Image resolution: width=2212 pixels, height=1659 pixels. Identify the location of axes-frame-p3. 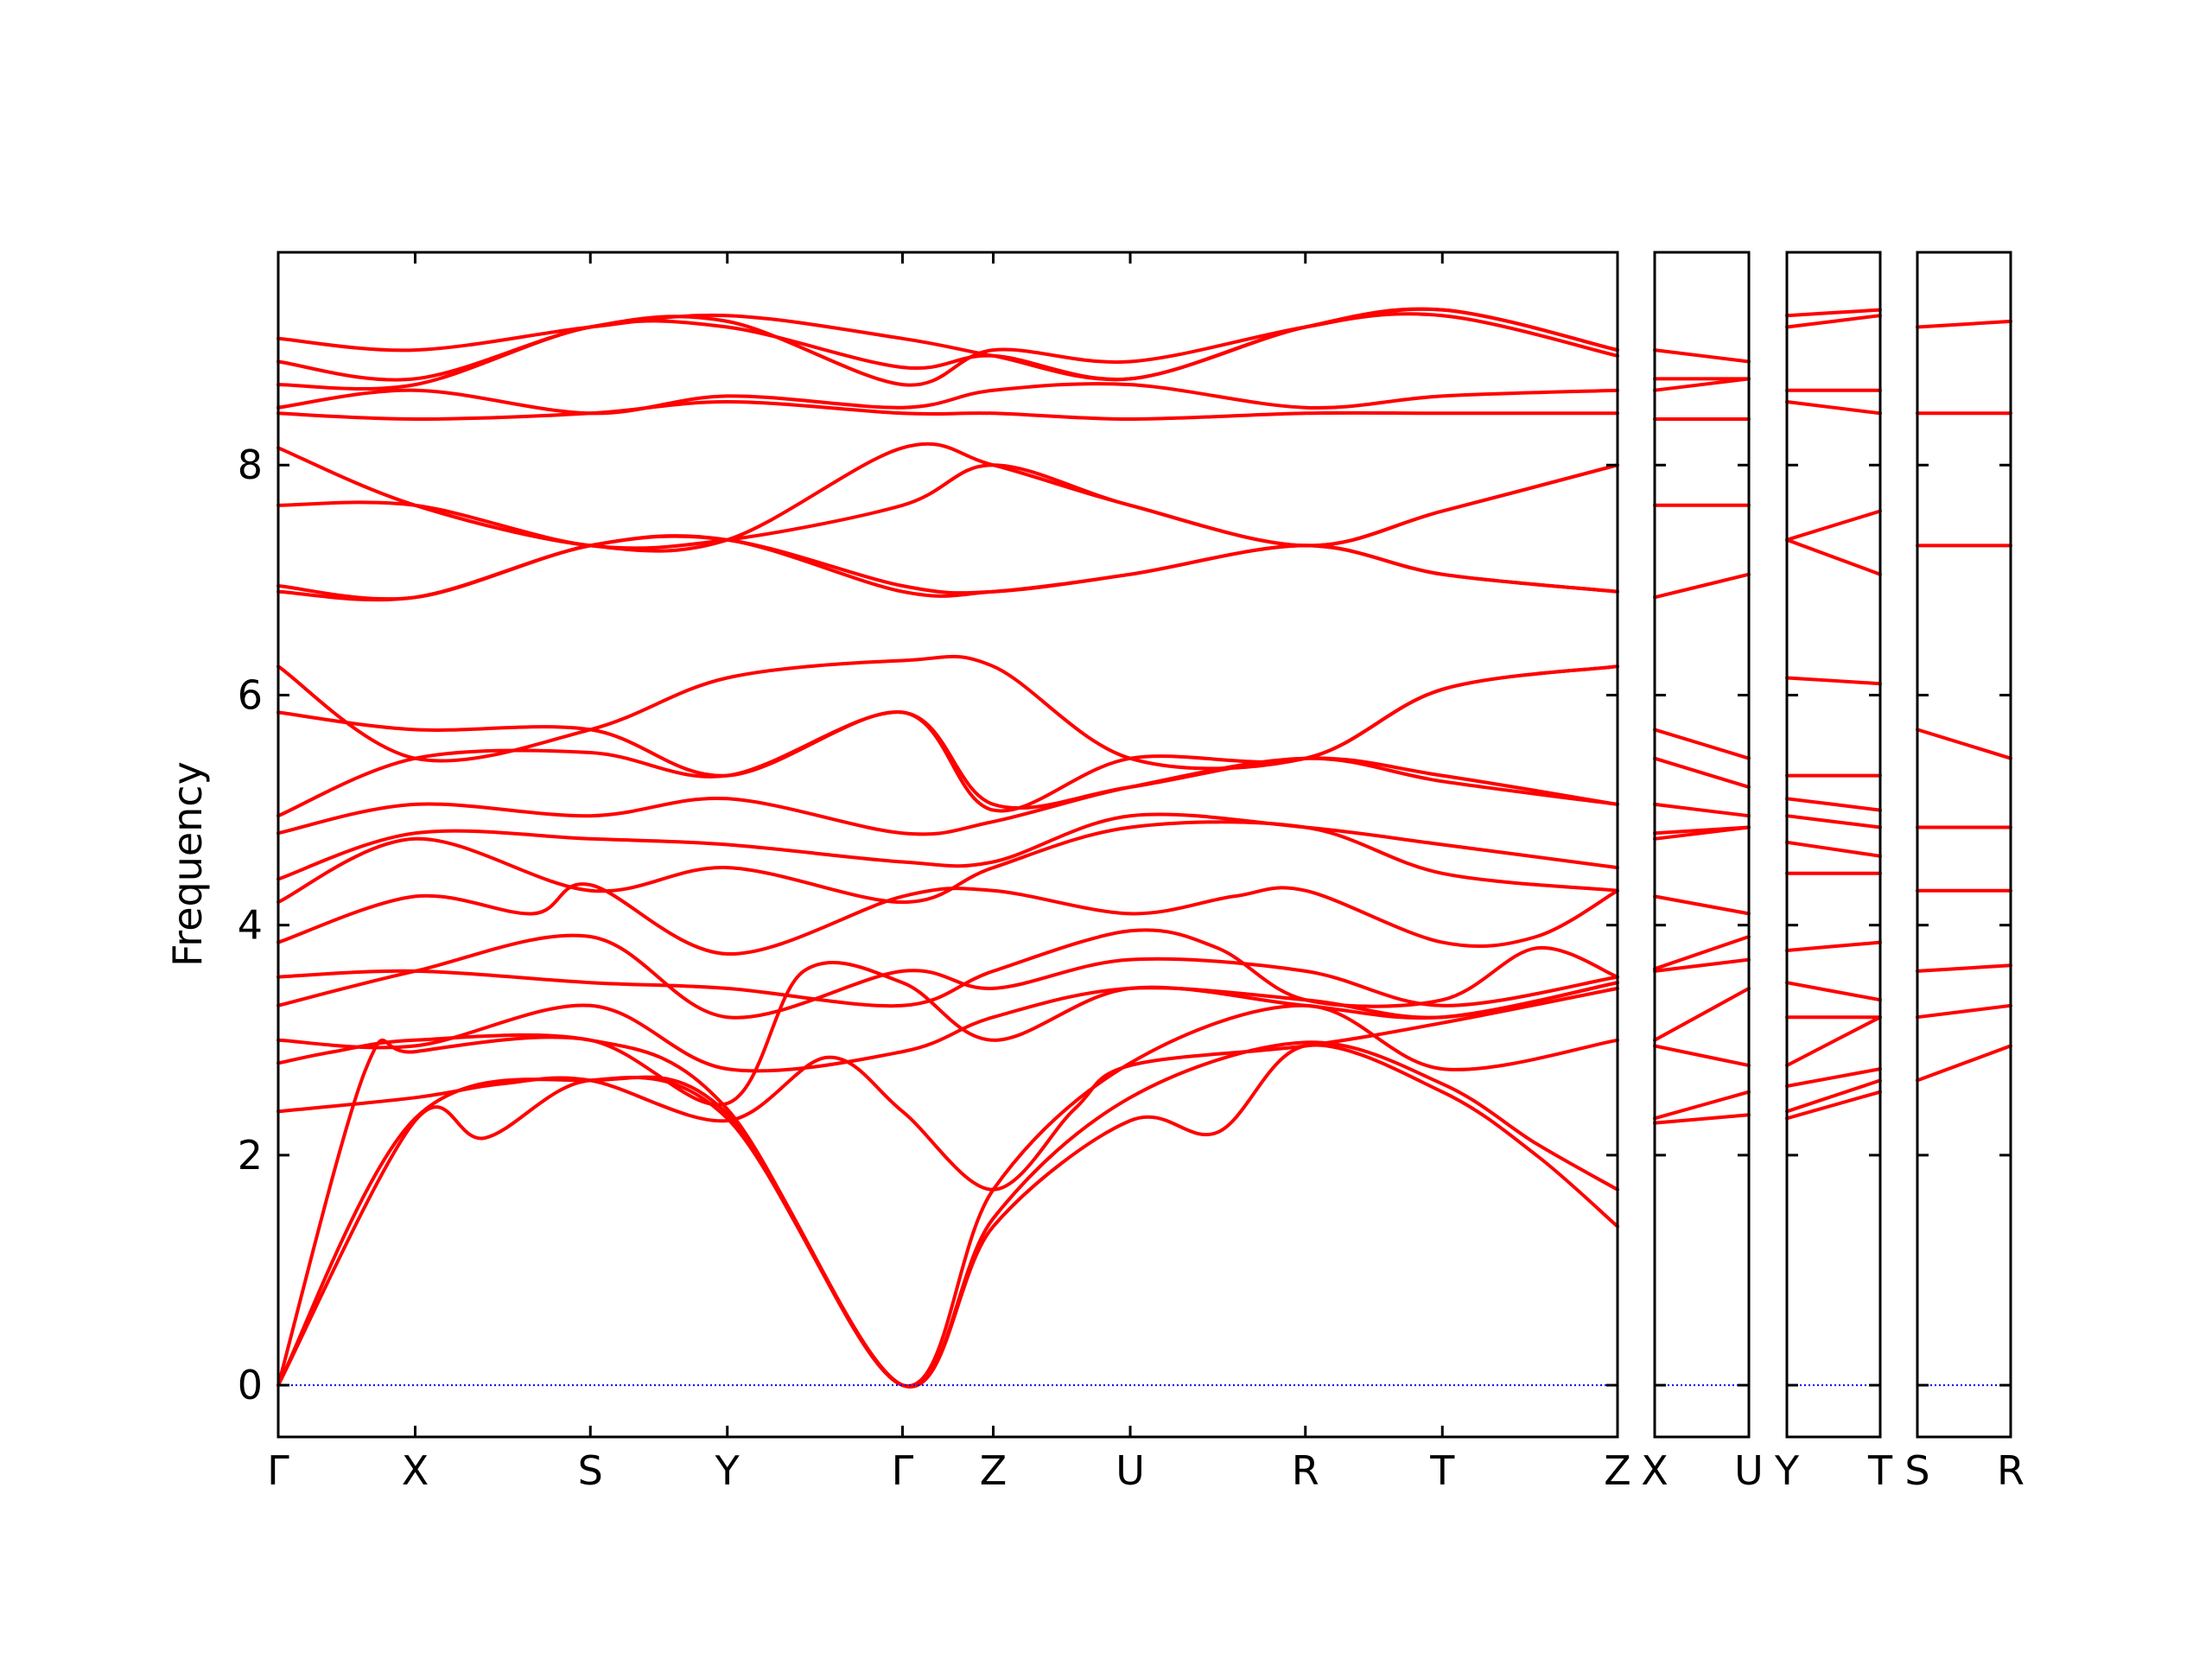
(1833, 845).